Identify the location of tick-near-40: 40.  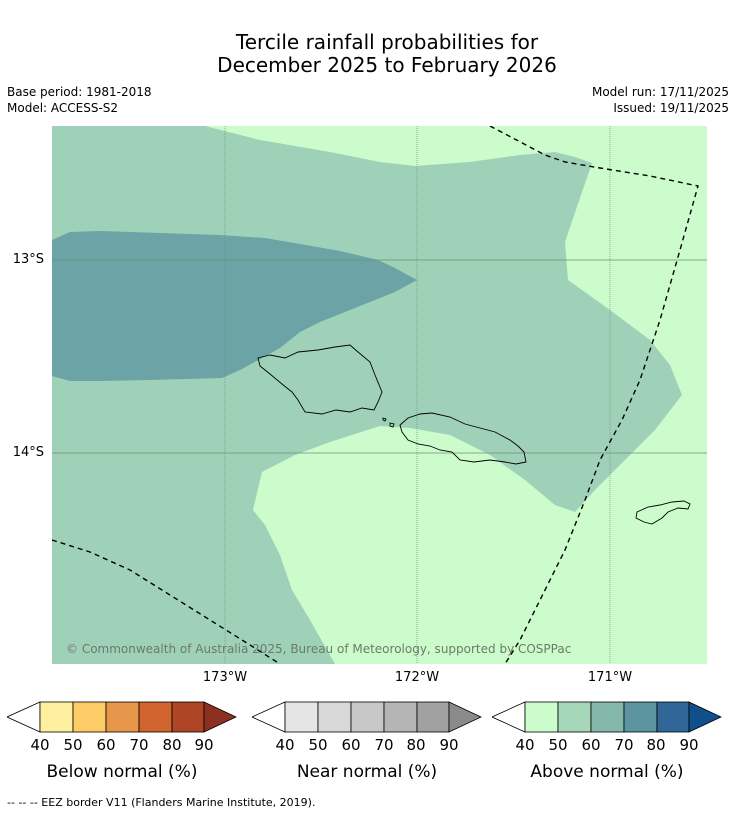
(285, 745).